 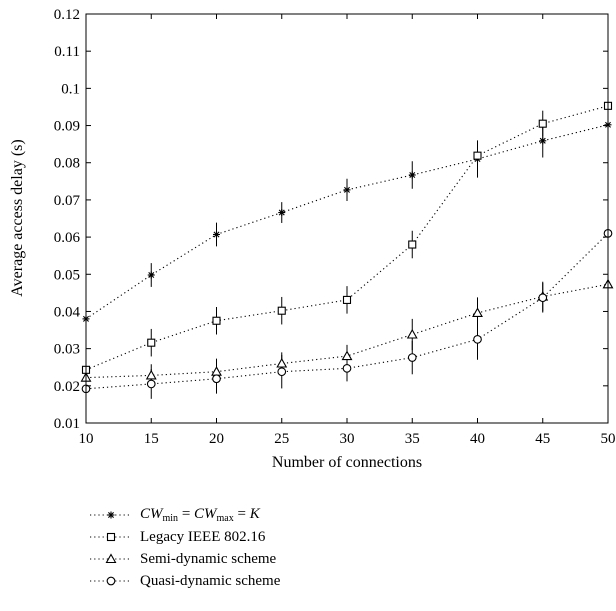 What do you see at coordinates (208, 558) in the screenshot?
I see `legend-label-semi: Semi-dynamic scheme` at bounding box center [208, 558].